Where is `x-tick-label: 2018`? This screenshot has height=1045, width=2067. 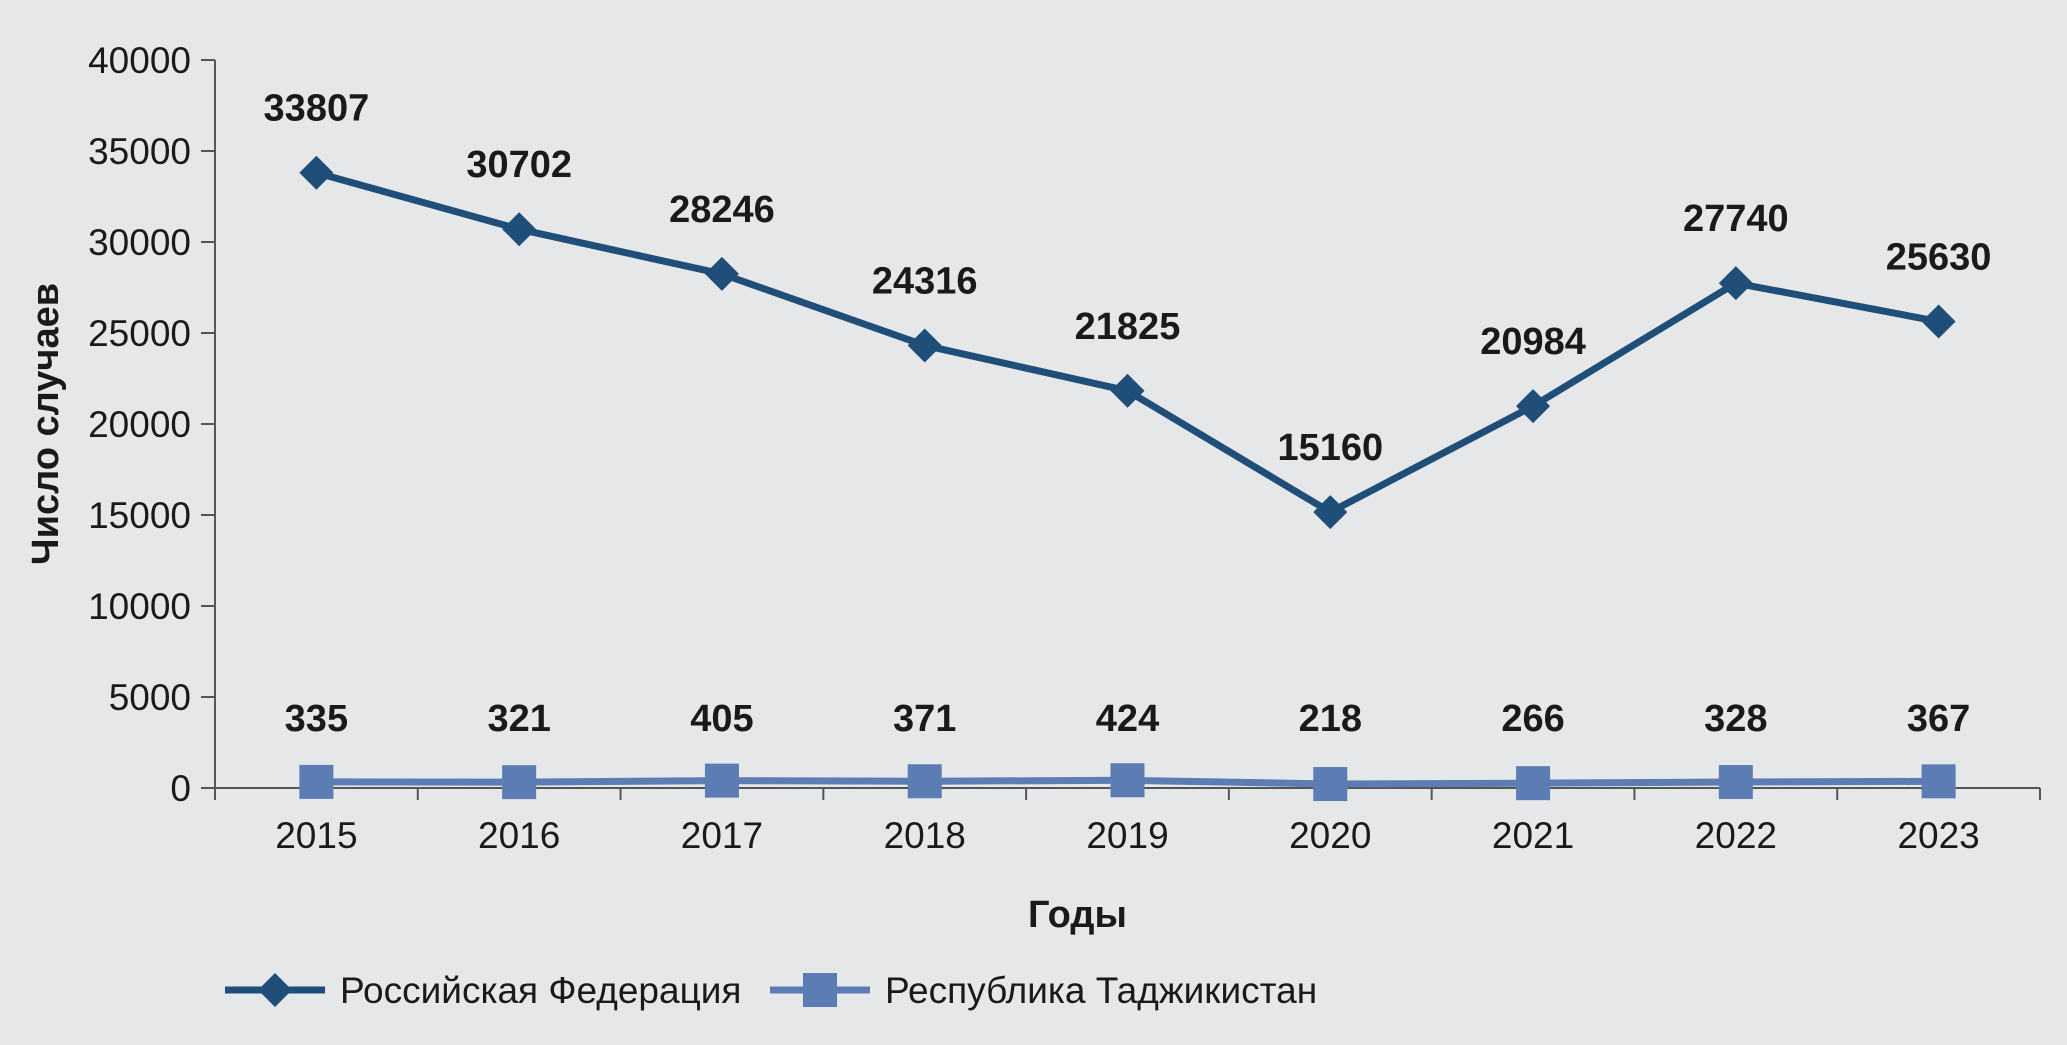
x-tick-label: 2018 is located at coordinates (925, 835).